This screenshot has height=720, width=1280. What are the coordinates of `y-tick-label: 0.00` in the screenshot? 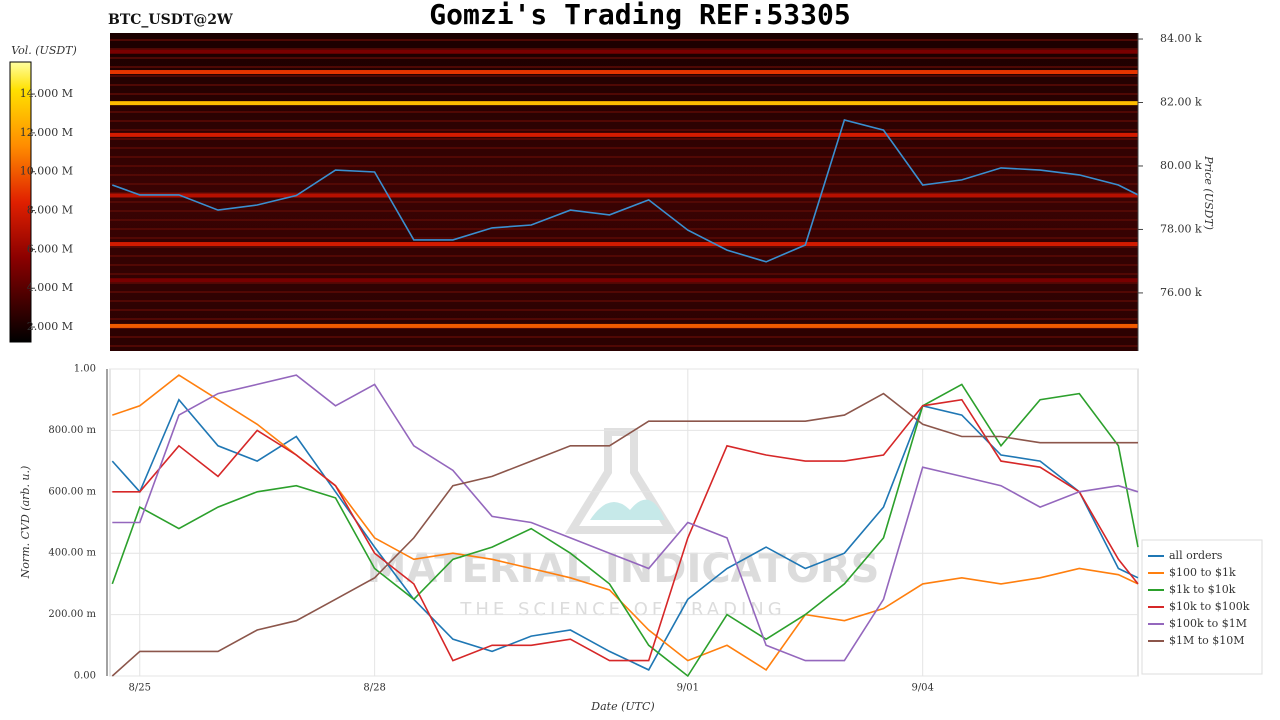 It's located at (85, 676).